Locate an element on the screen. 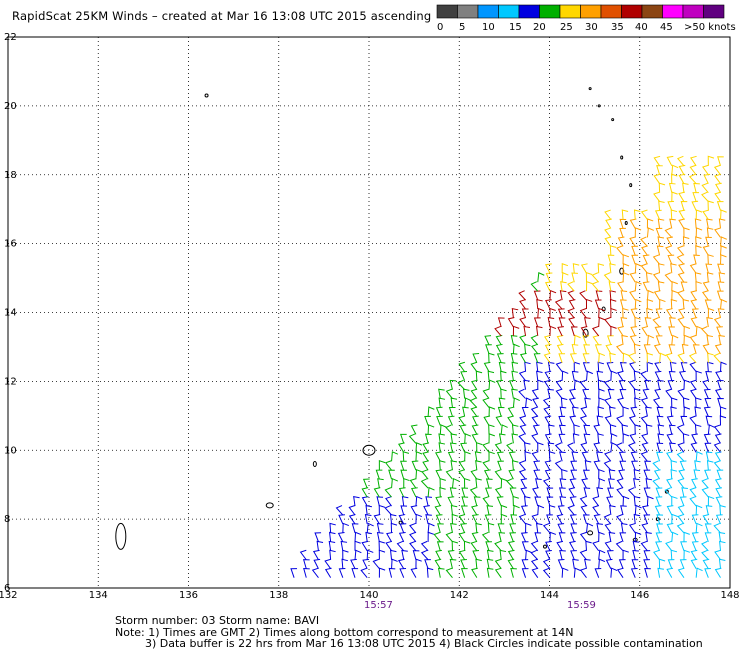  y-tick-label: 14 is located at coordinates (10, 313).